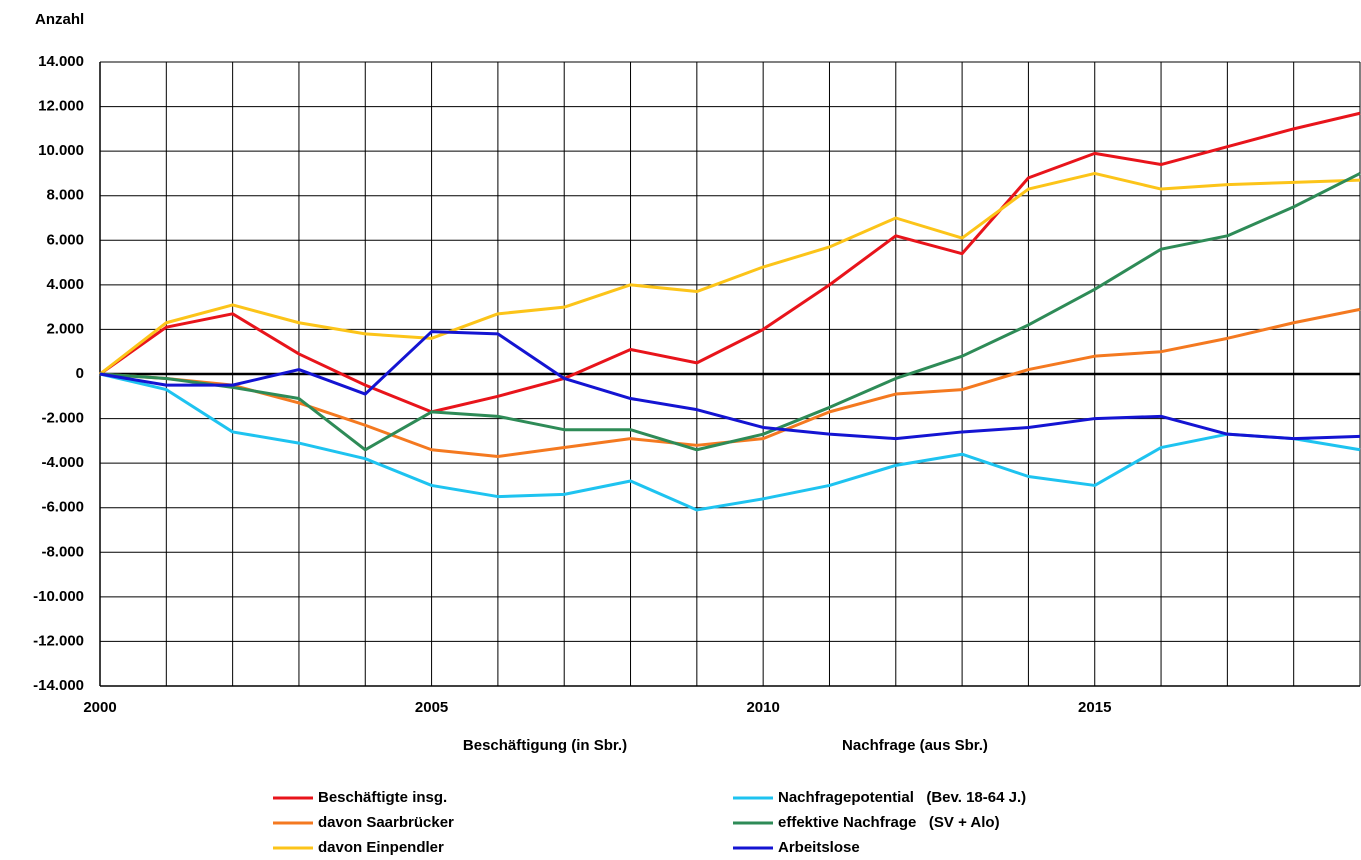 The image size is (1361, 860). What do you see at coordinates (730, 385) in the screenshot?
I see `data-line` at bounding box center [730, 385].